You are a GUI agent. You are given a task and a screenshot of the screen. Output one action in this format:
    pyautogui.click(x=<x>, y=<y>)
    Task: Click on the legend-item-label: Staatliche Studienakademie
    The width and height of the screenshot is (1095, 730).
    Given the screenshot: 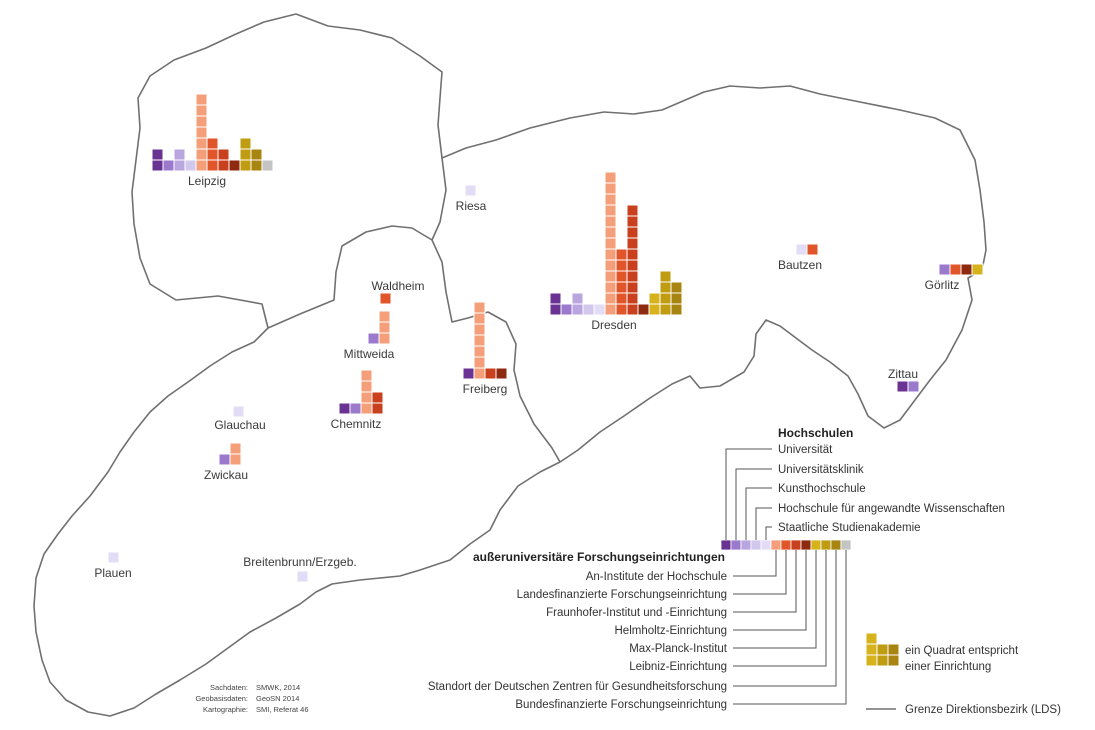 What is the action you would take?
    pyautogui.click(x=849, y=528)
    